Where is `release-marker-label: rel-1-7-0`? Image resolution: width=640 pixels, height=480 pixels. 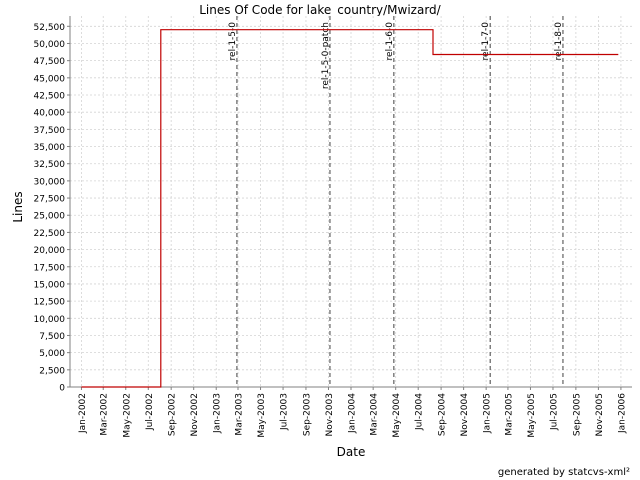 release-marker-label: rel-1-7-0 is located at coordinates (486, 41).